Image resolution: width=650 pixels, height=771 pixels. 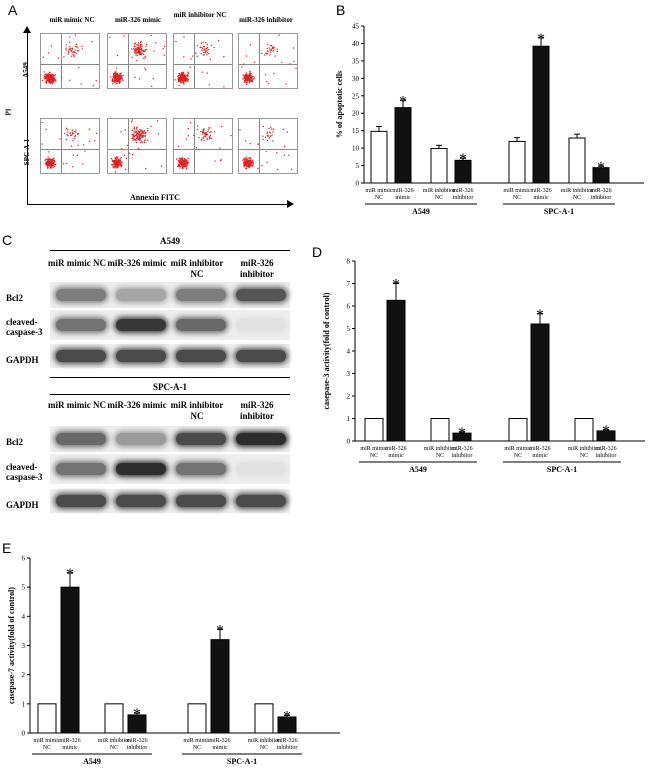 I want to click on x-category-label: inhibitor, so click(x=463, y=198).